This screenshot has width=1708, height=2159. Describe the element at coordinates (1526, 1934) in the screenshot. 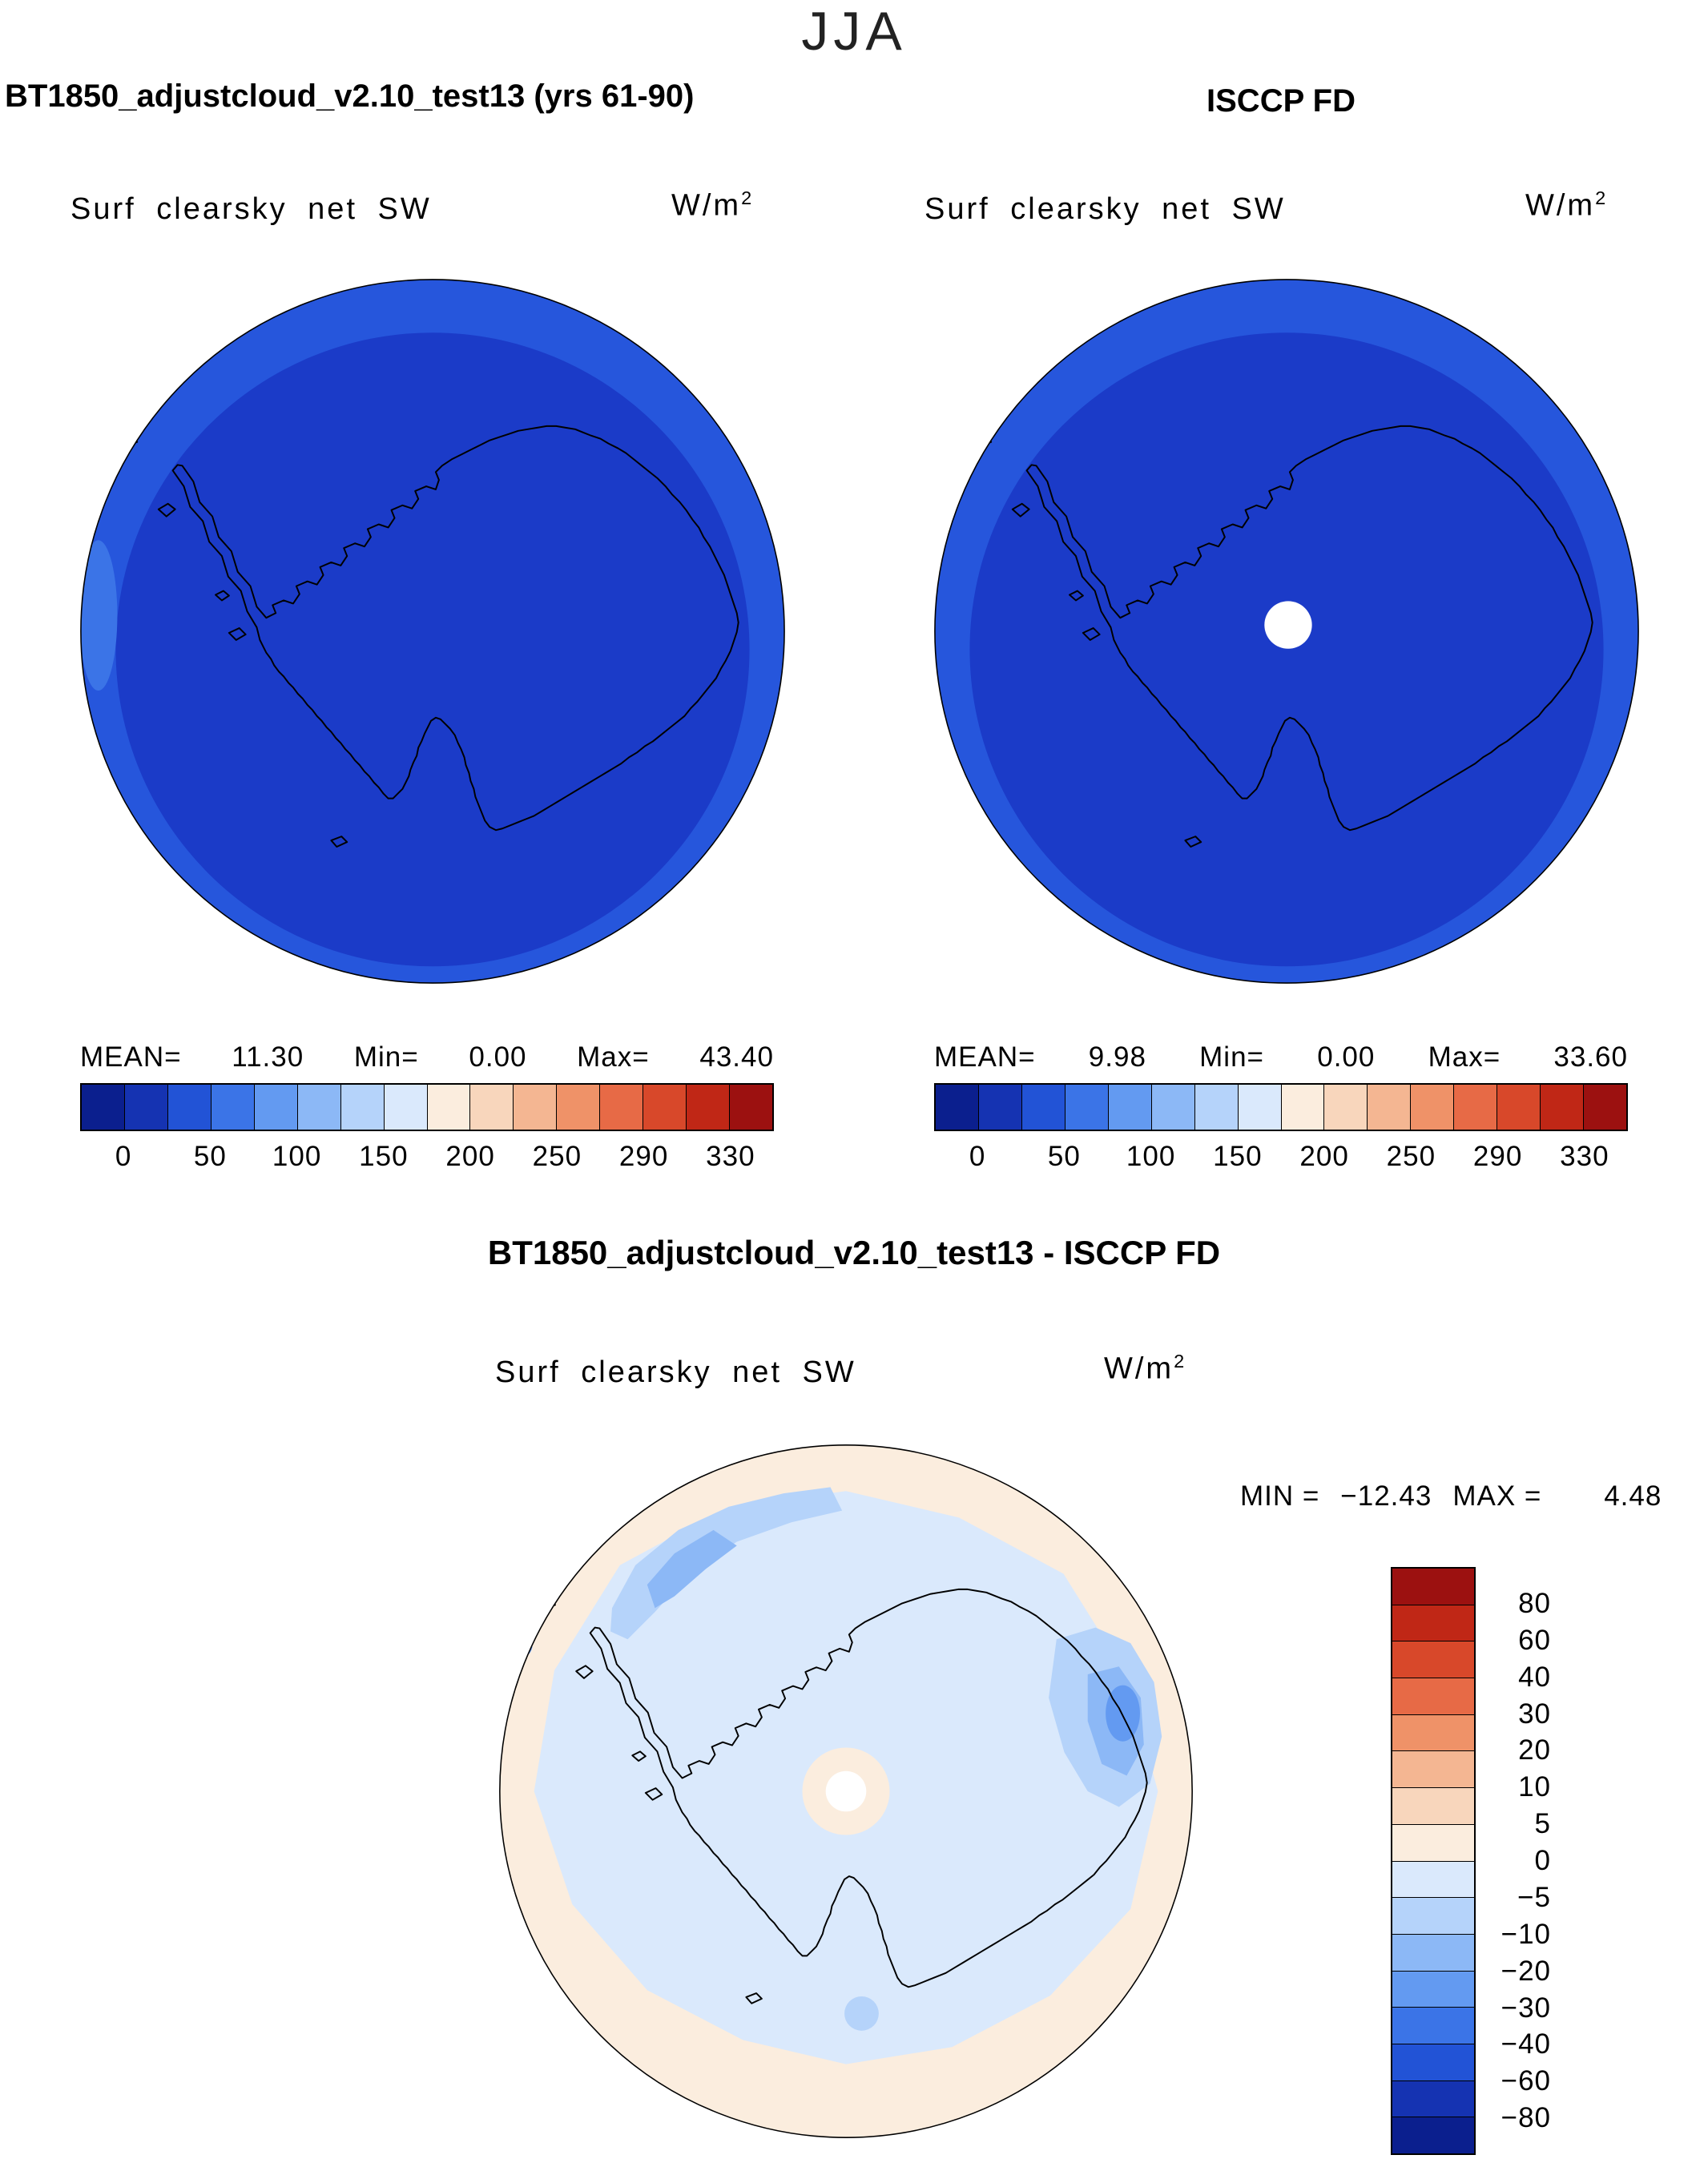

I see `colorbar-tick-label: −10` at that location.